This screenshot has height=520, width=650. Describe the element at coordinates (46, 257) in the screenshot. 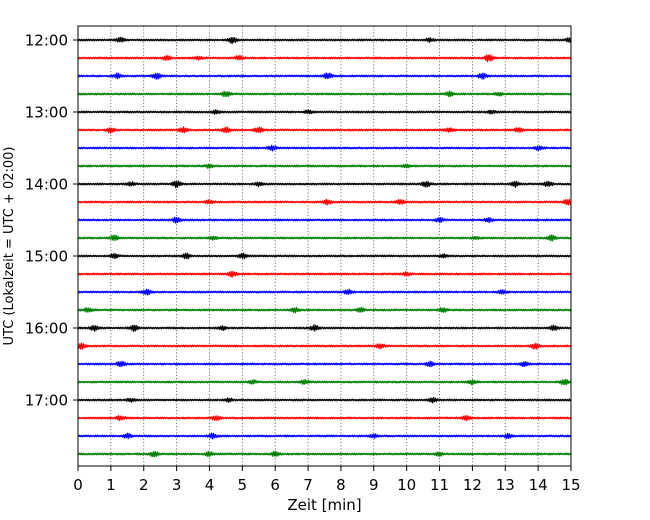

I see `y-tick-label: 15:00` at that location.